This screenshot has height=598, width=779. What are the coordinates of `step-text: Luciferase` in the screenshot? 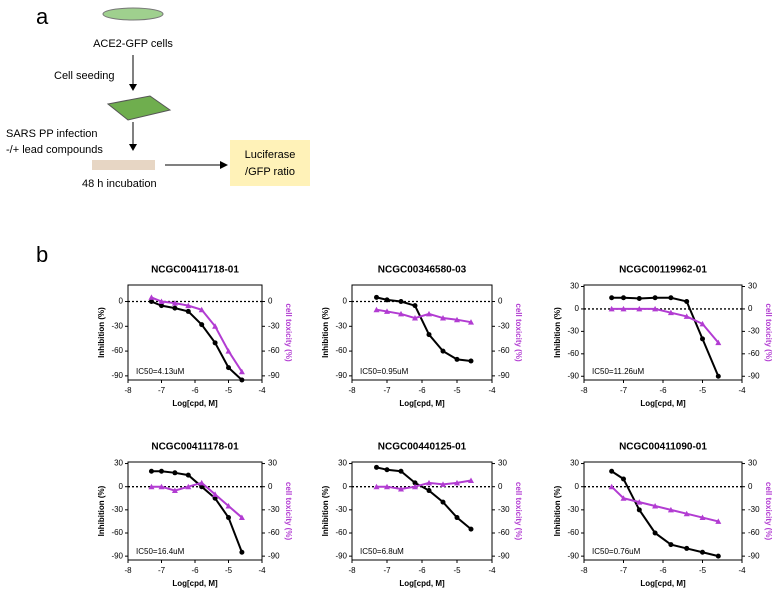 It's located at (270, 155).